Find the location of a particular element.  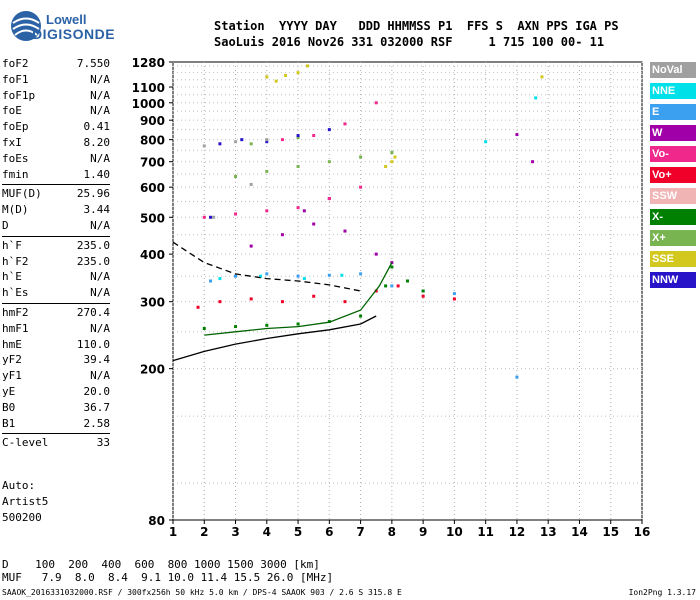

y-tick-label: 700 is located at coordinates (152, 163).